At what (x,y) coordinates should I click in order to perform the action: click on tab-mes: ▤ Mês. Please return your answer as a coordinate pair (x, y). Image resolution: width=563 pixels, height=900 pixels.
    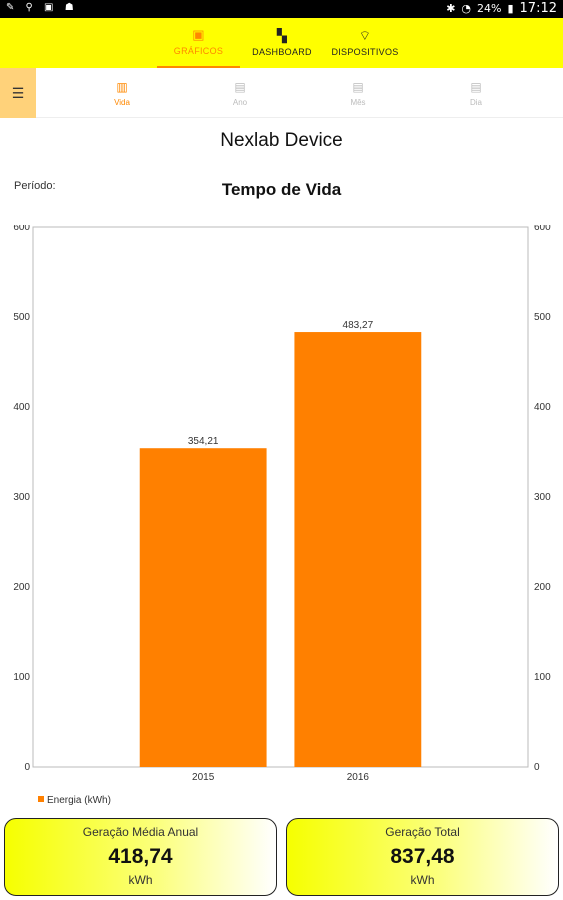
    Looking at the image, I should click on (358, 93).